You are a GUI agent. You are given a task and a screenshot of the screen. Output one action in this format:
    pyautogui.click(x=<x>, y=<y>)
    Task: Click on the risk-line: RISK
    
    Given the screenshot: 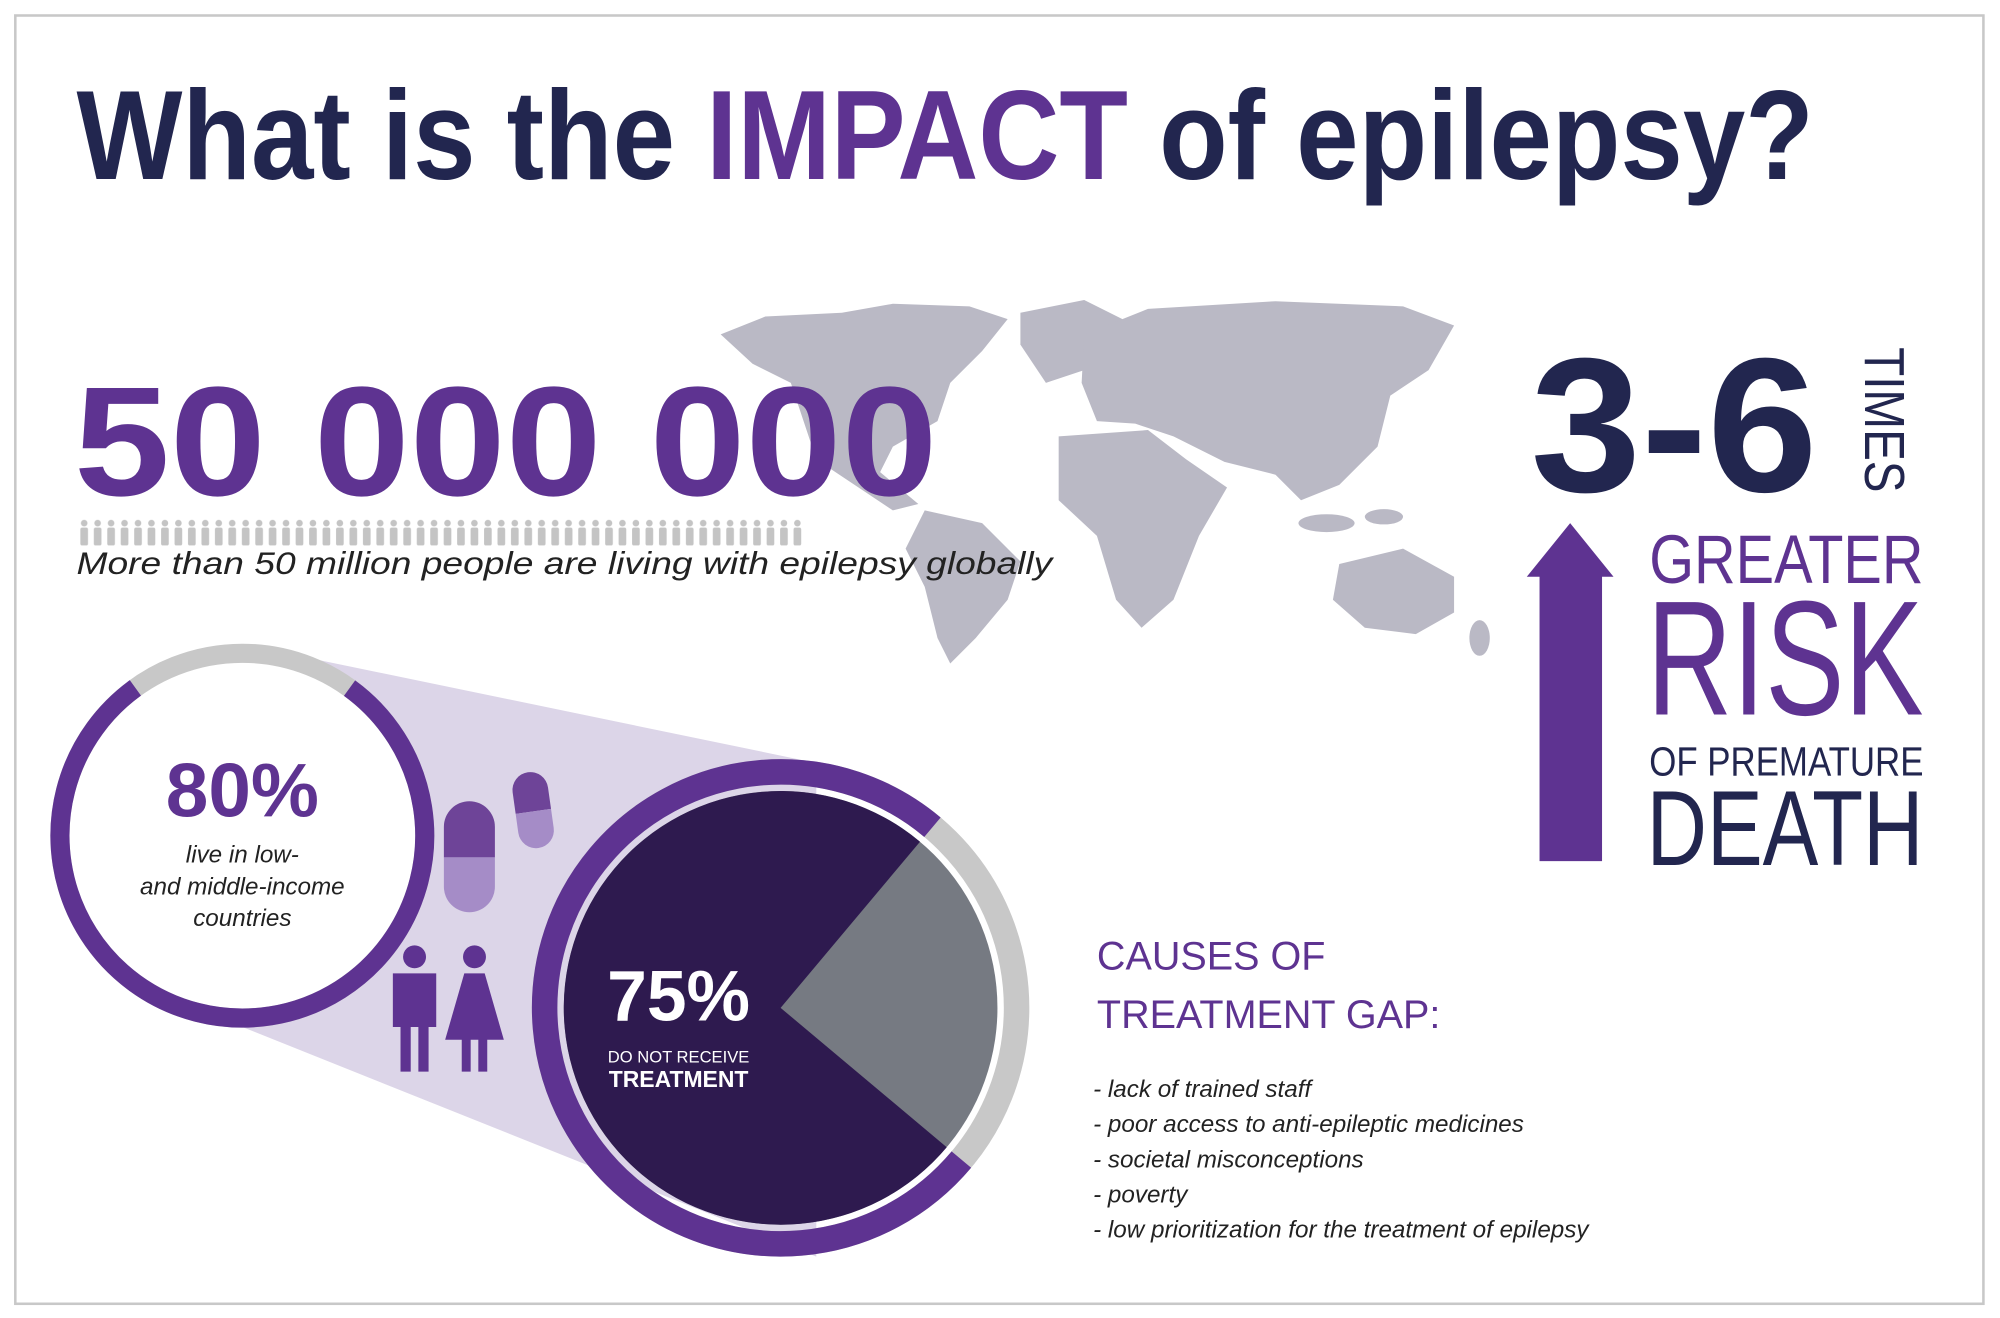 What is the action you would take?
    pyautogui.click(x=1785, y=657)
    